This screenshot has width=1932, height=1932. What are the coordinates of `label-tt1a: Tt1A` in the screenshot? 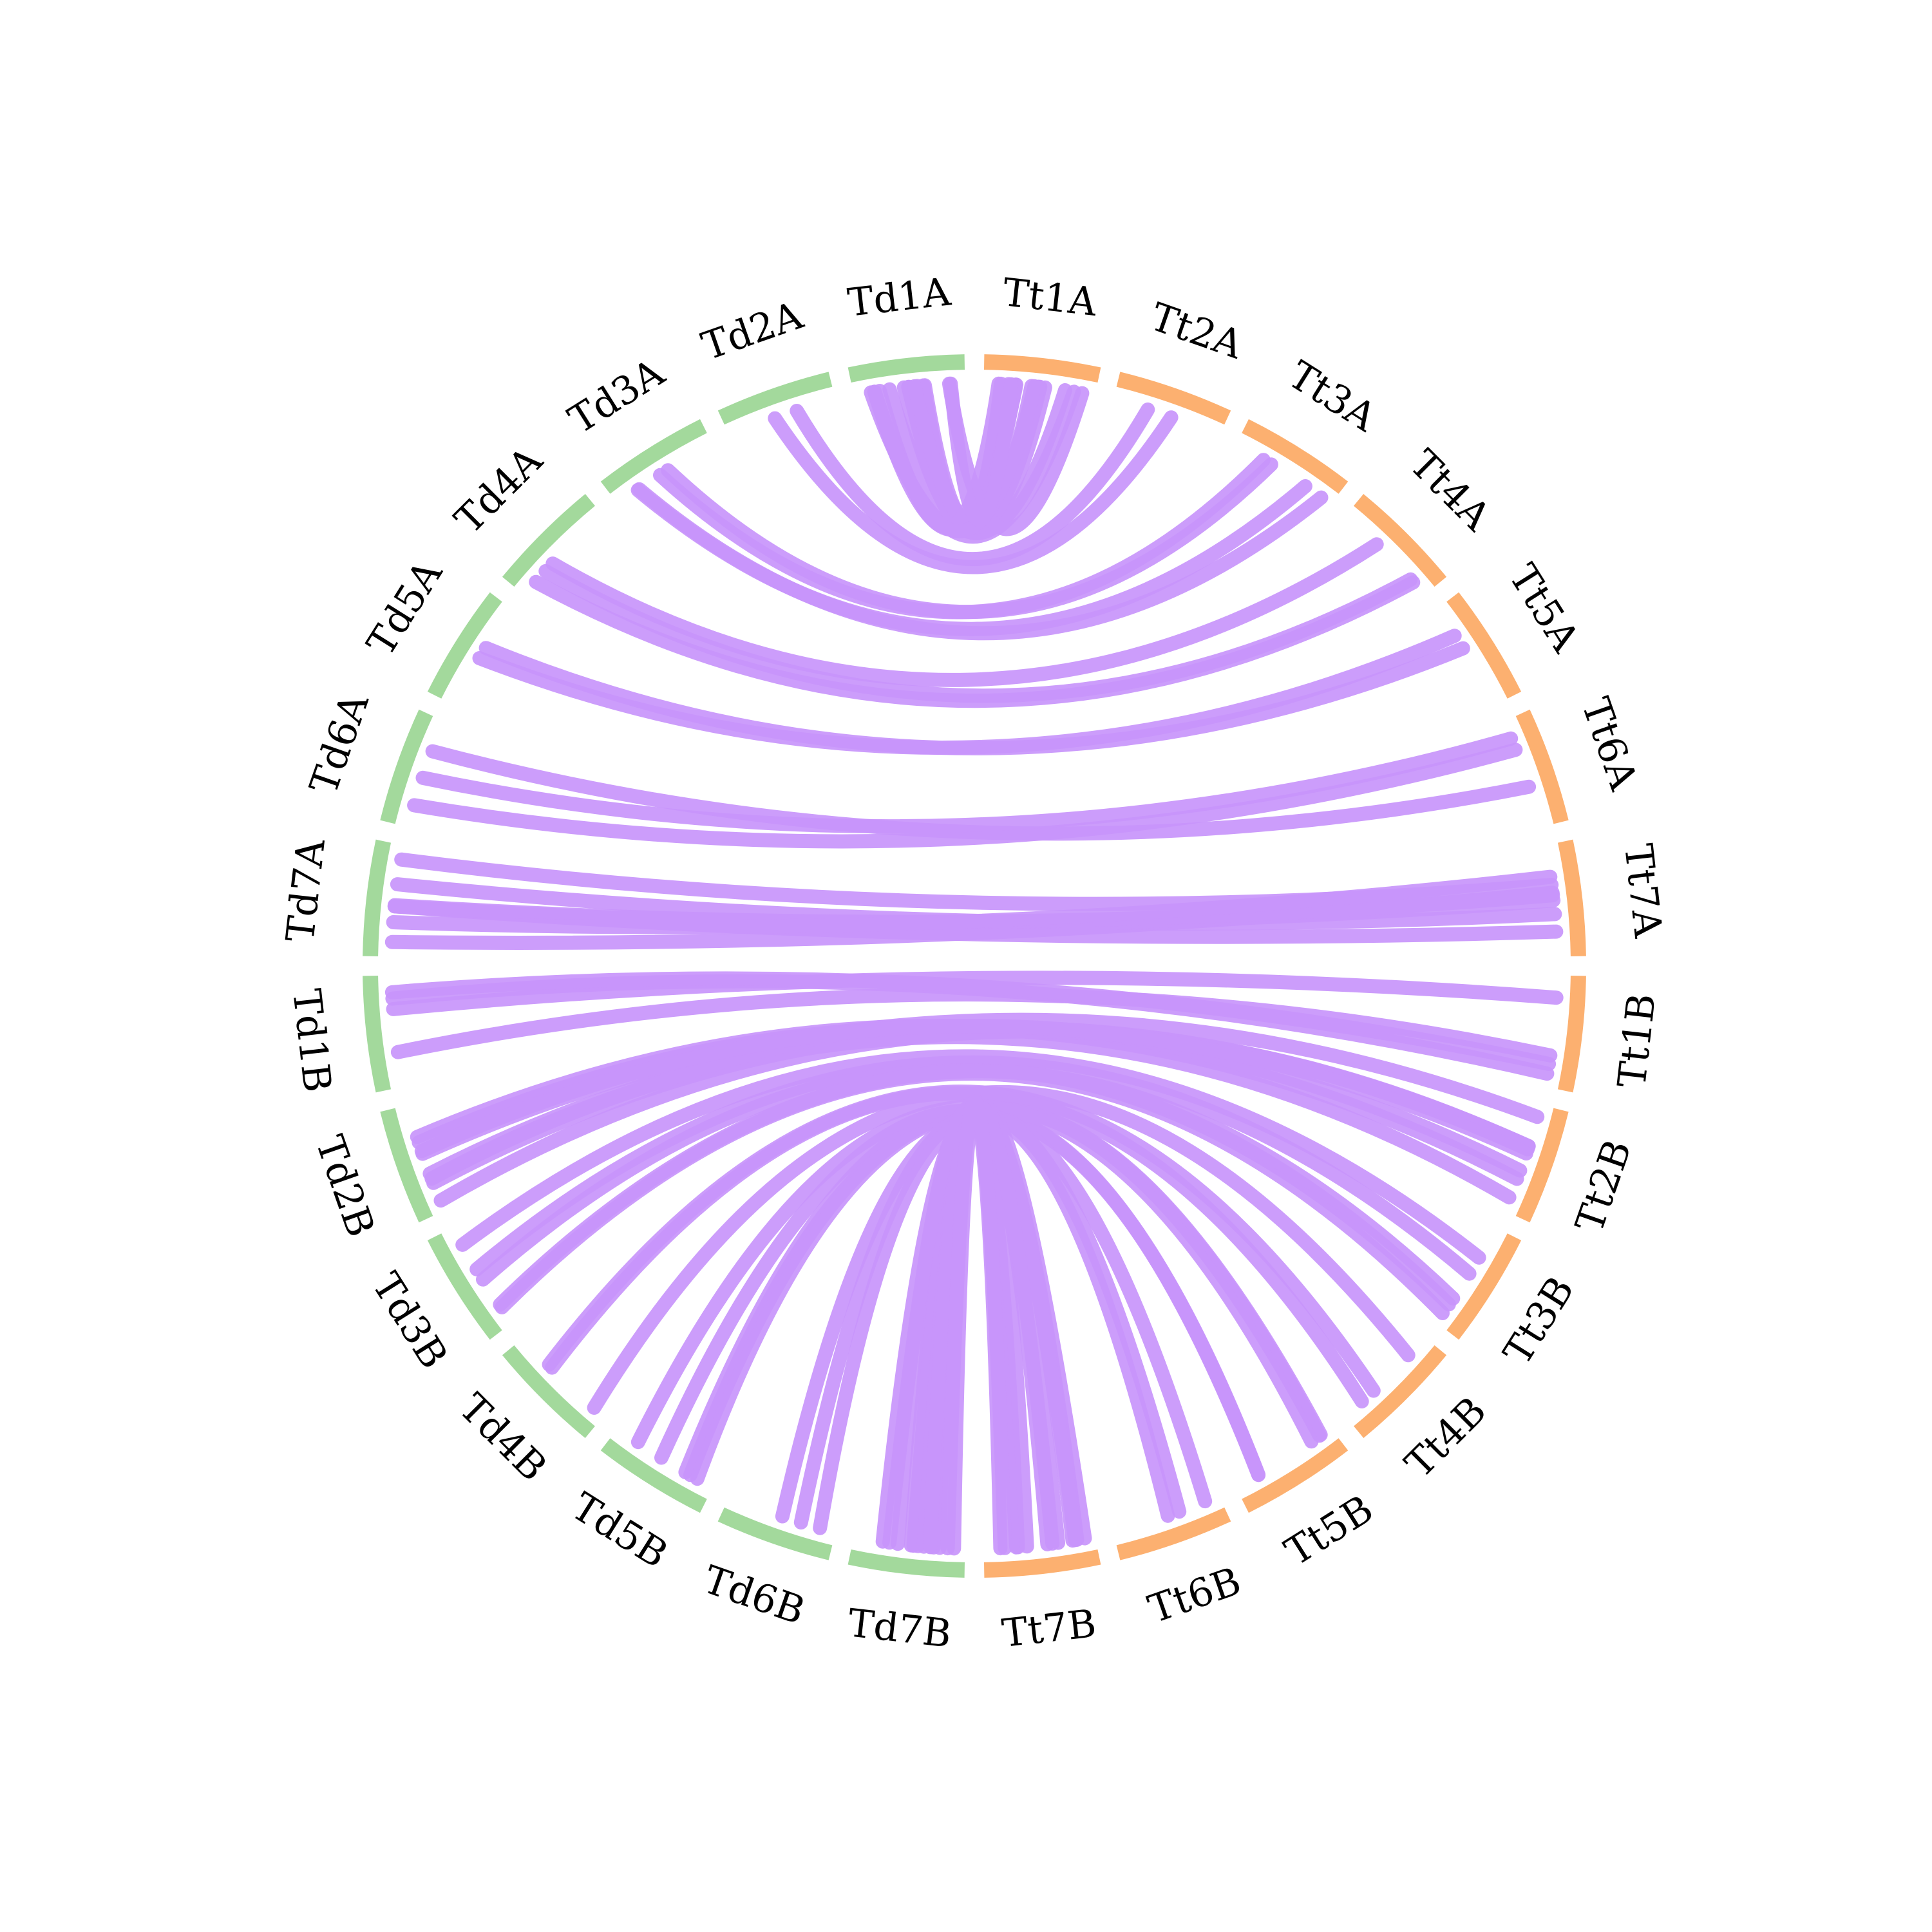 It's located at (1050, 297).